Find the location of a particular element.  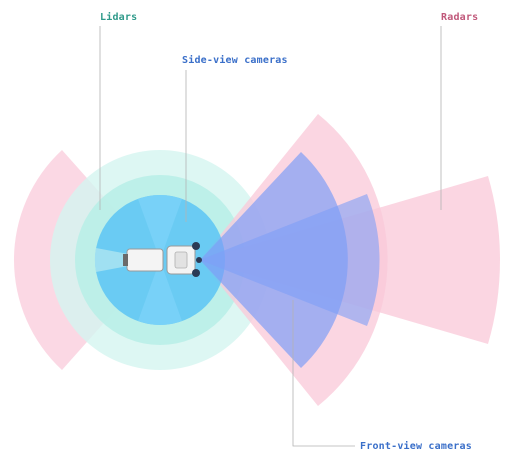

front-view-cameras-leader-line is located at coordinates (323, 373).